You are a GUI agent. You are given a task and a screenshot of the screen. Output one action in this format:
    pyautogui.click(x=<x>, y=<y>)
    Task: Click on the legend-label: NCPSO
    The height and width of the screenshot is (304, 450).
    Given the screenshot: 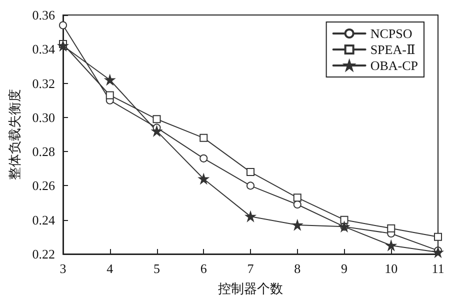 What is the action you would take?
    pyautogui.click(x=391, y=33)
    